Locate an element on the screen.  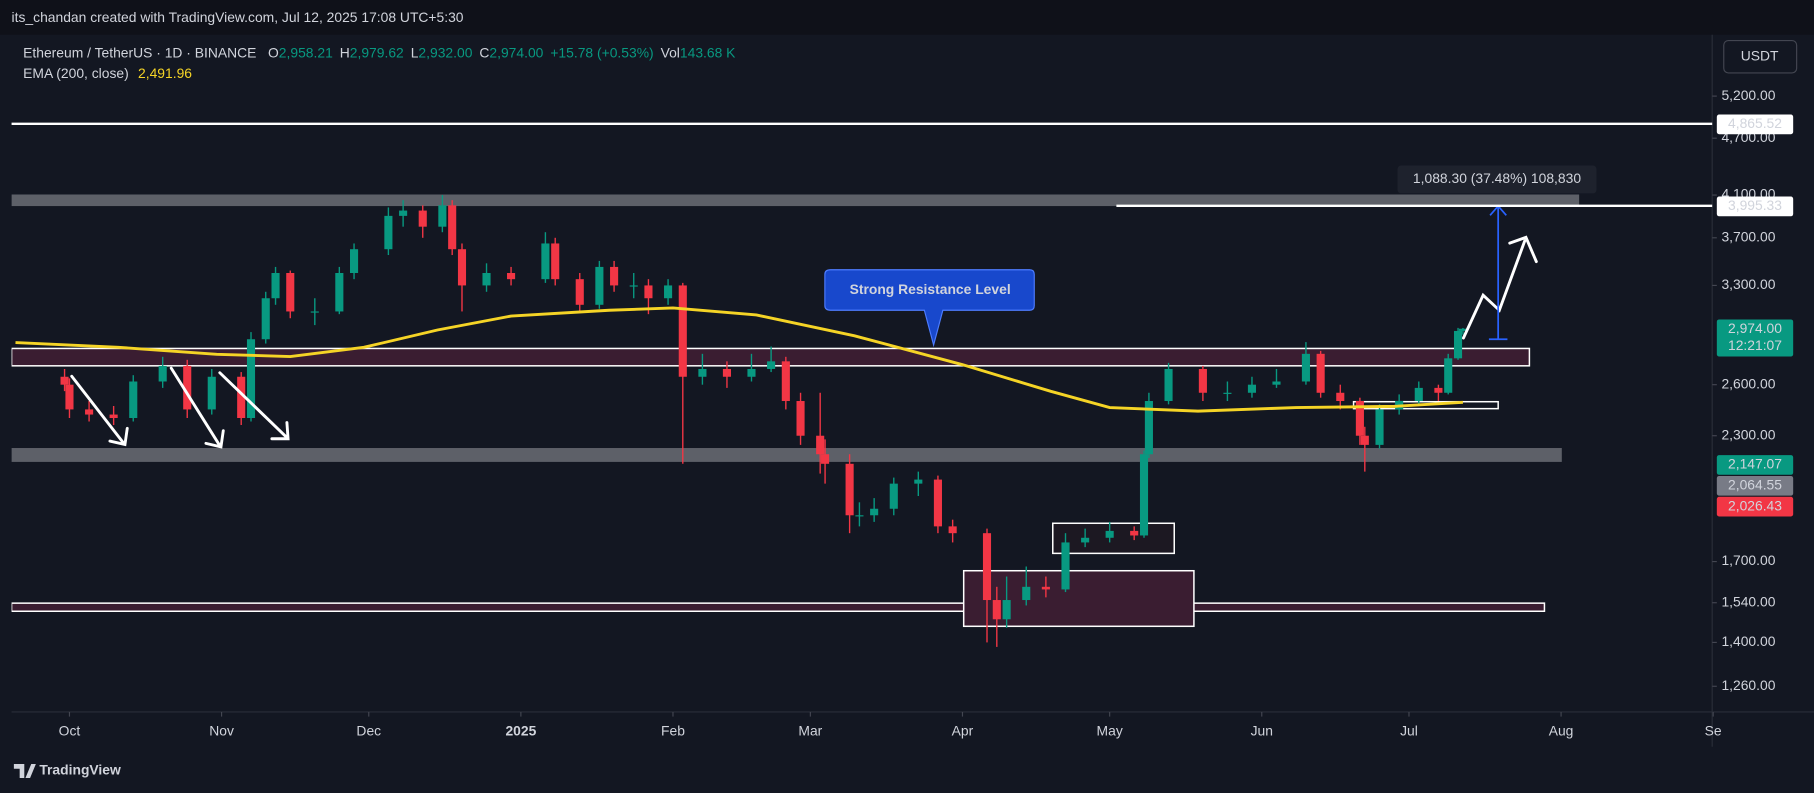
change: +15.78 (+0.53%) is located at coordinates (601, 52).